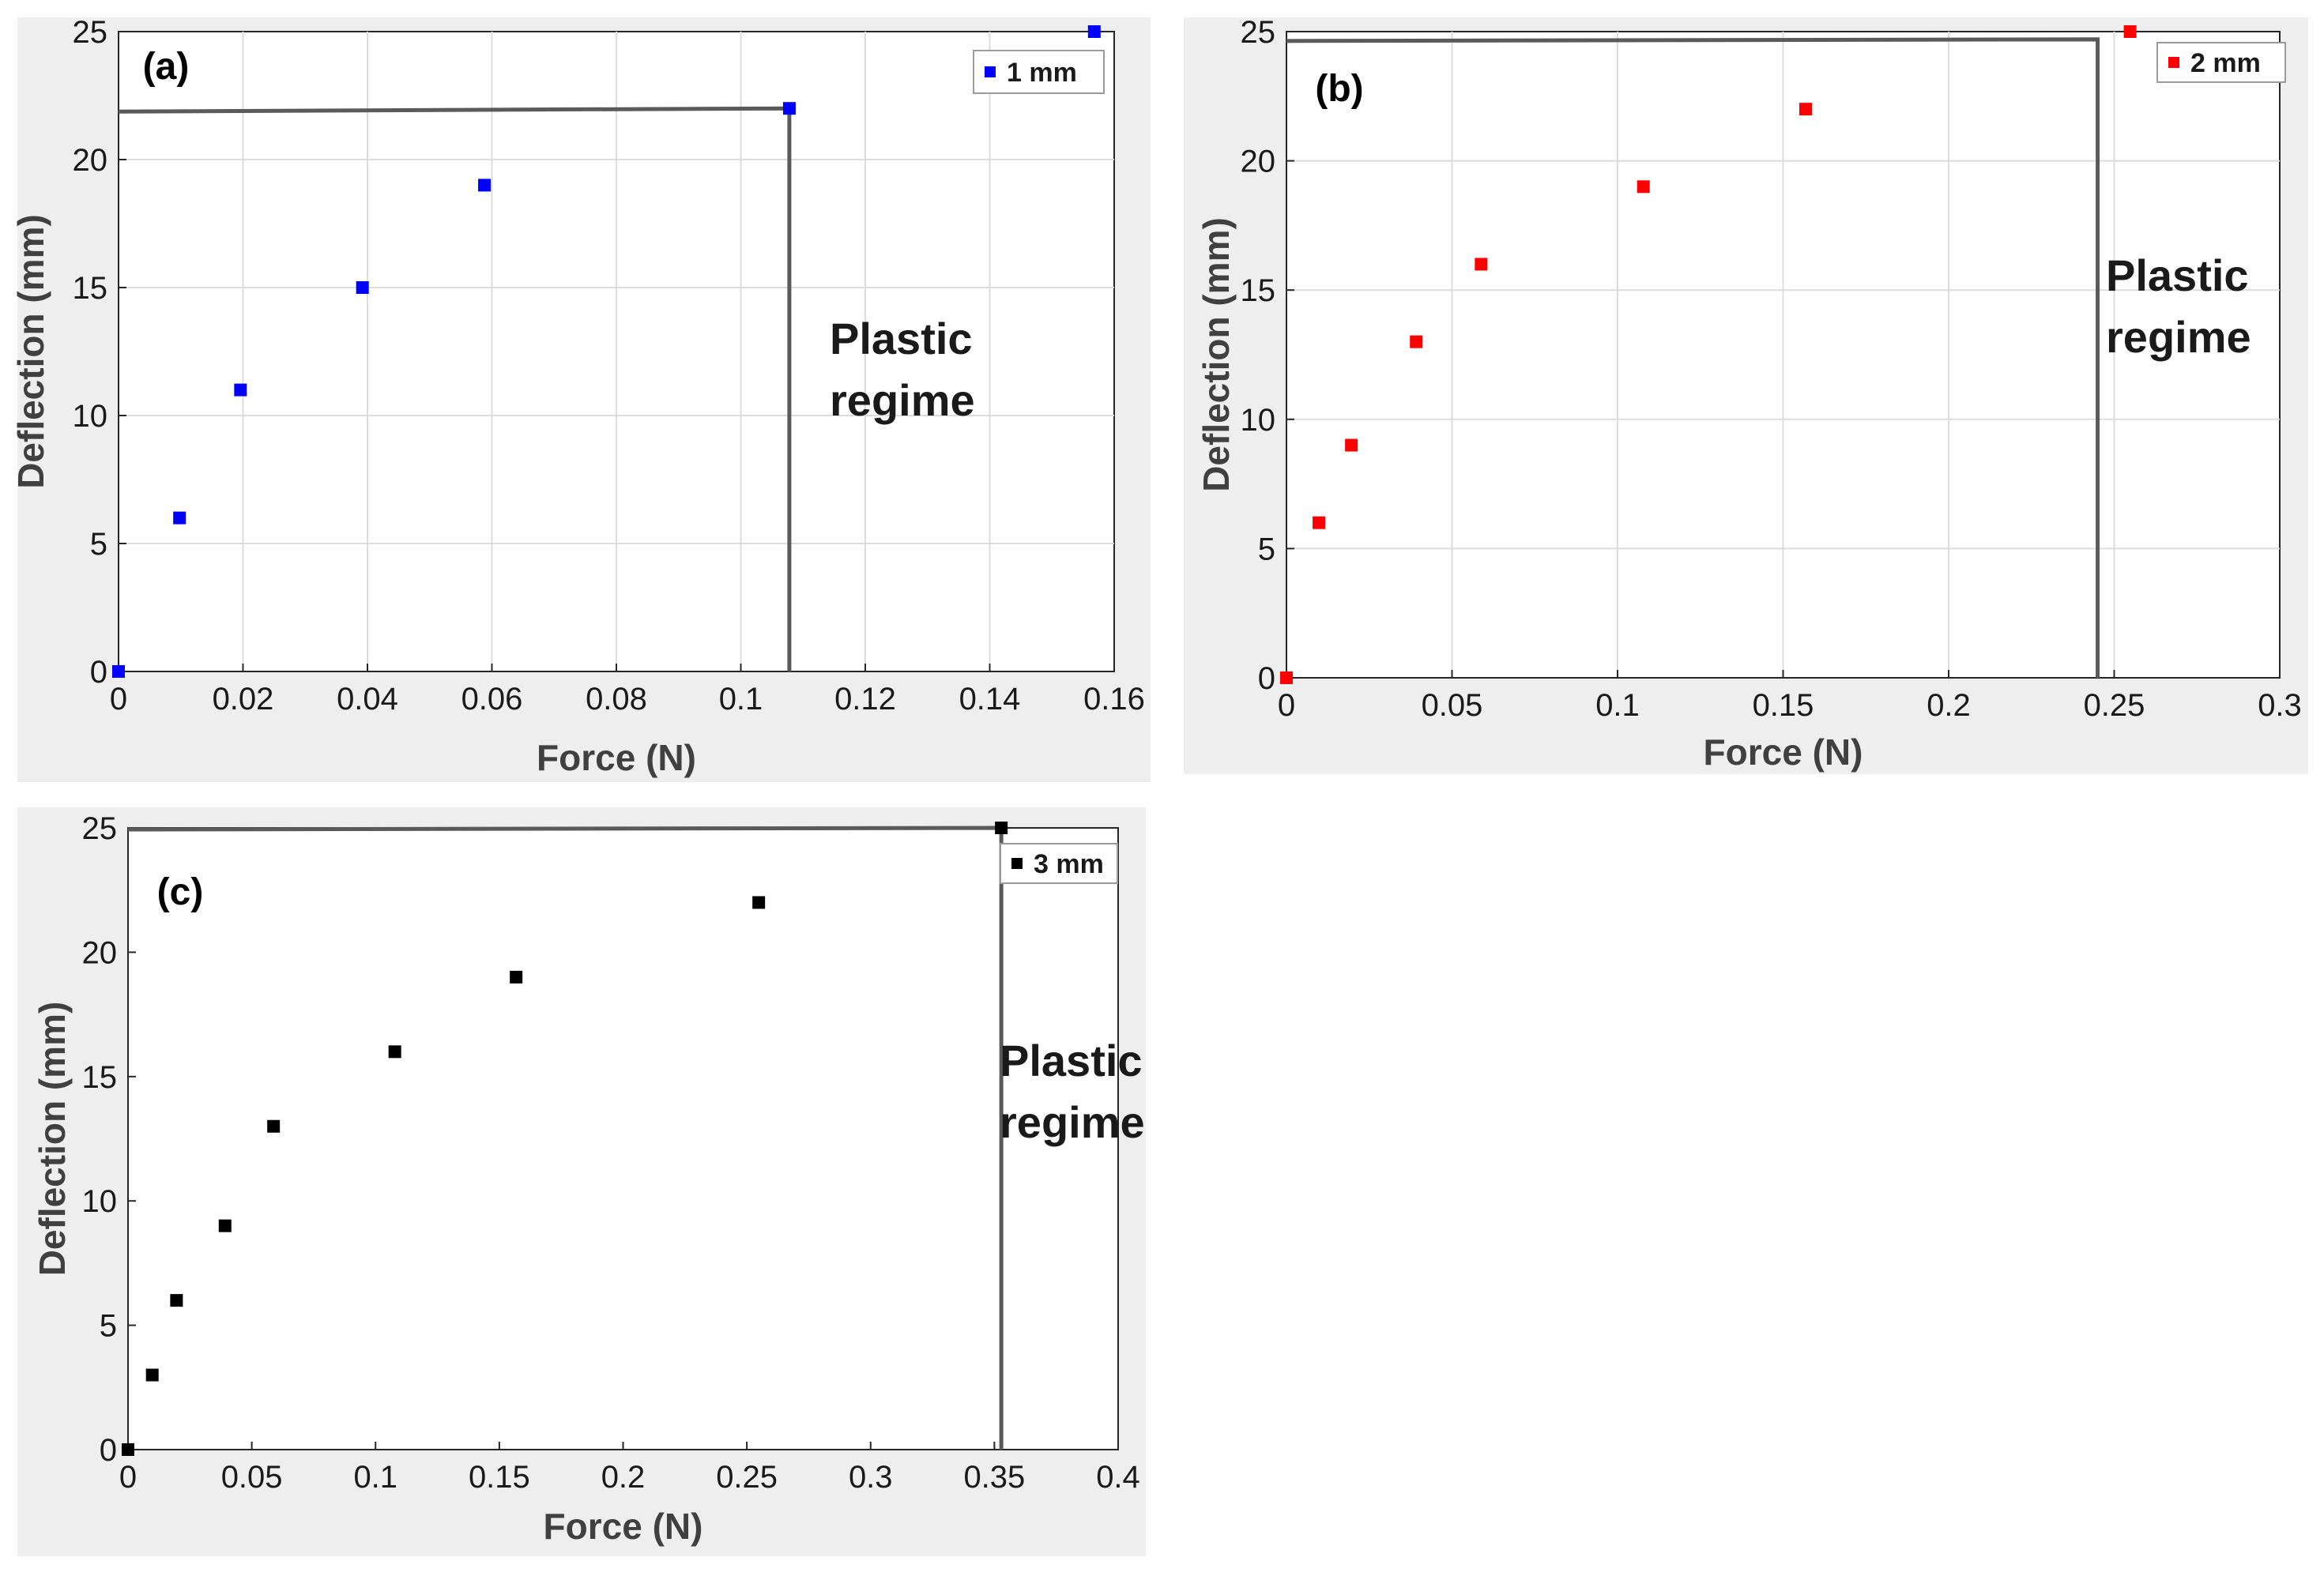  Describe the element at coordinates (865, 699) in the screenshot. I see `x-tick-label: 0.12` at that location.